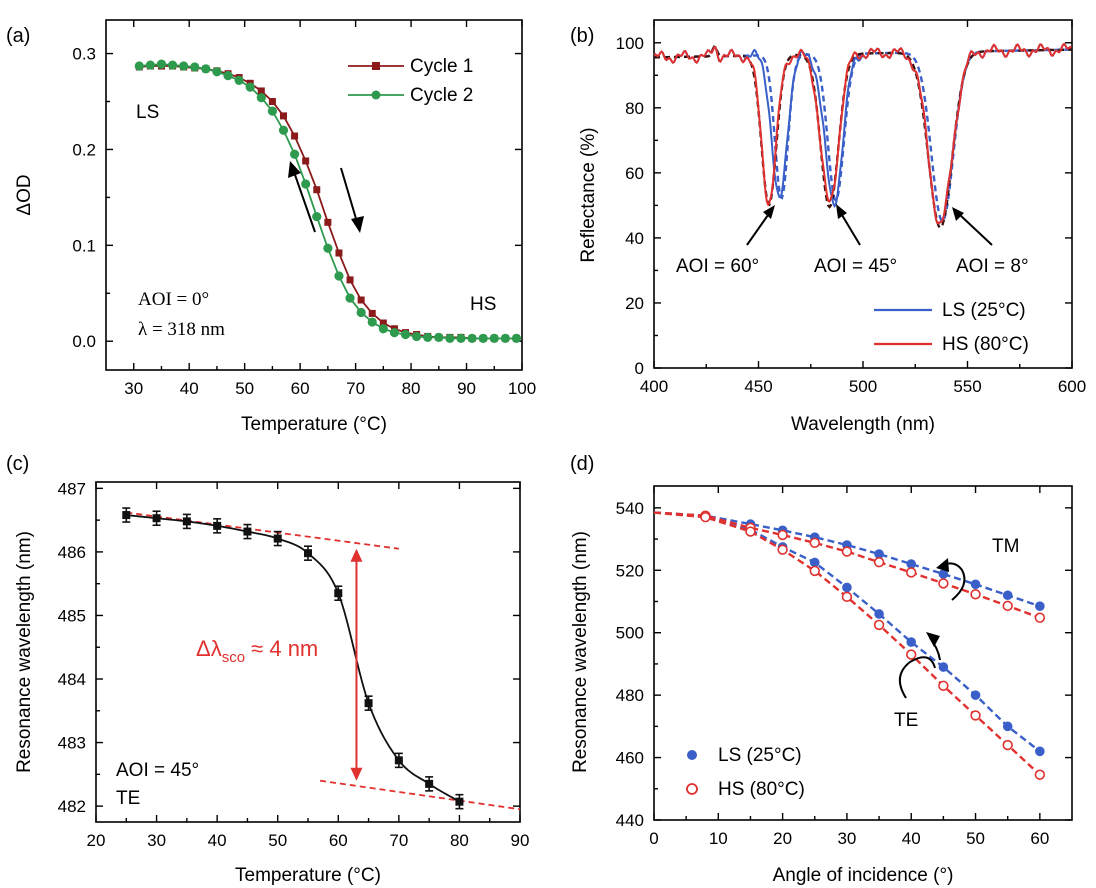  I want to click on fit-line-tm-hs, so click(847, 565).